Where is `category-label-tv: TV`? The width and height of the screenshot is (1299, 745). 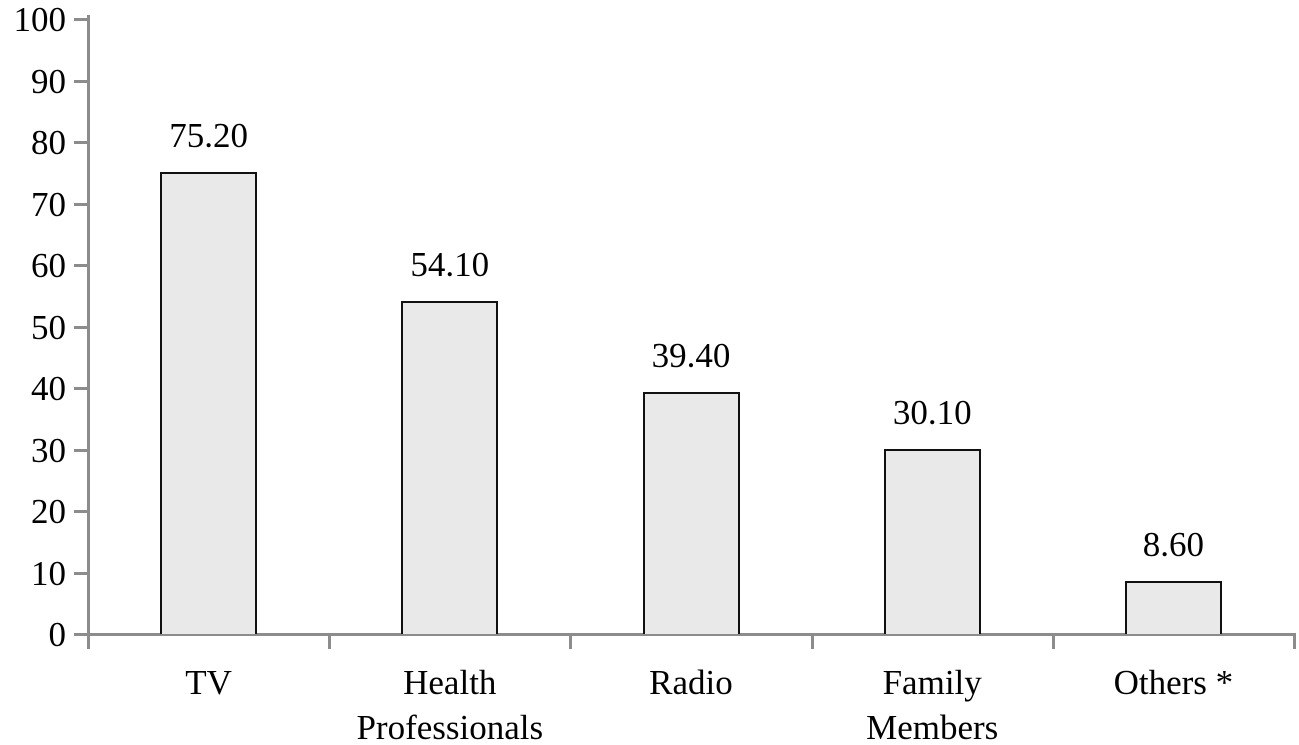
category-label-tv: TV is located at coordinates (208, 682).